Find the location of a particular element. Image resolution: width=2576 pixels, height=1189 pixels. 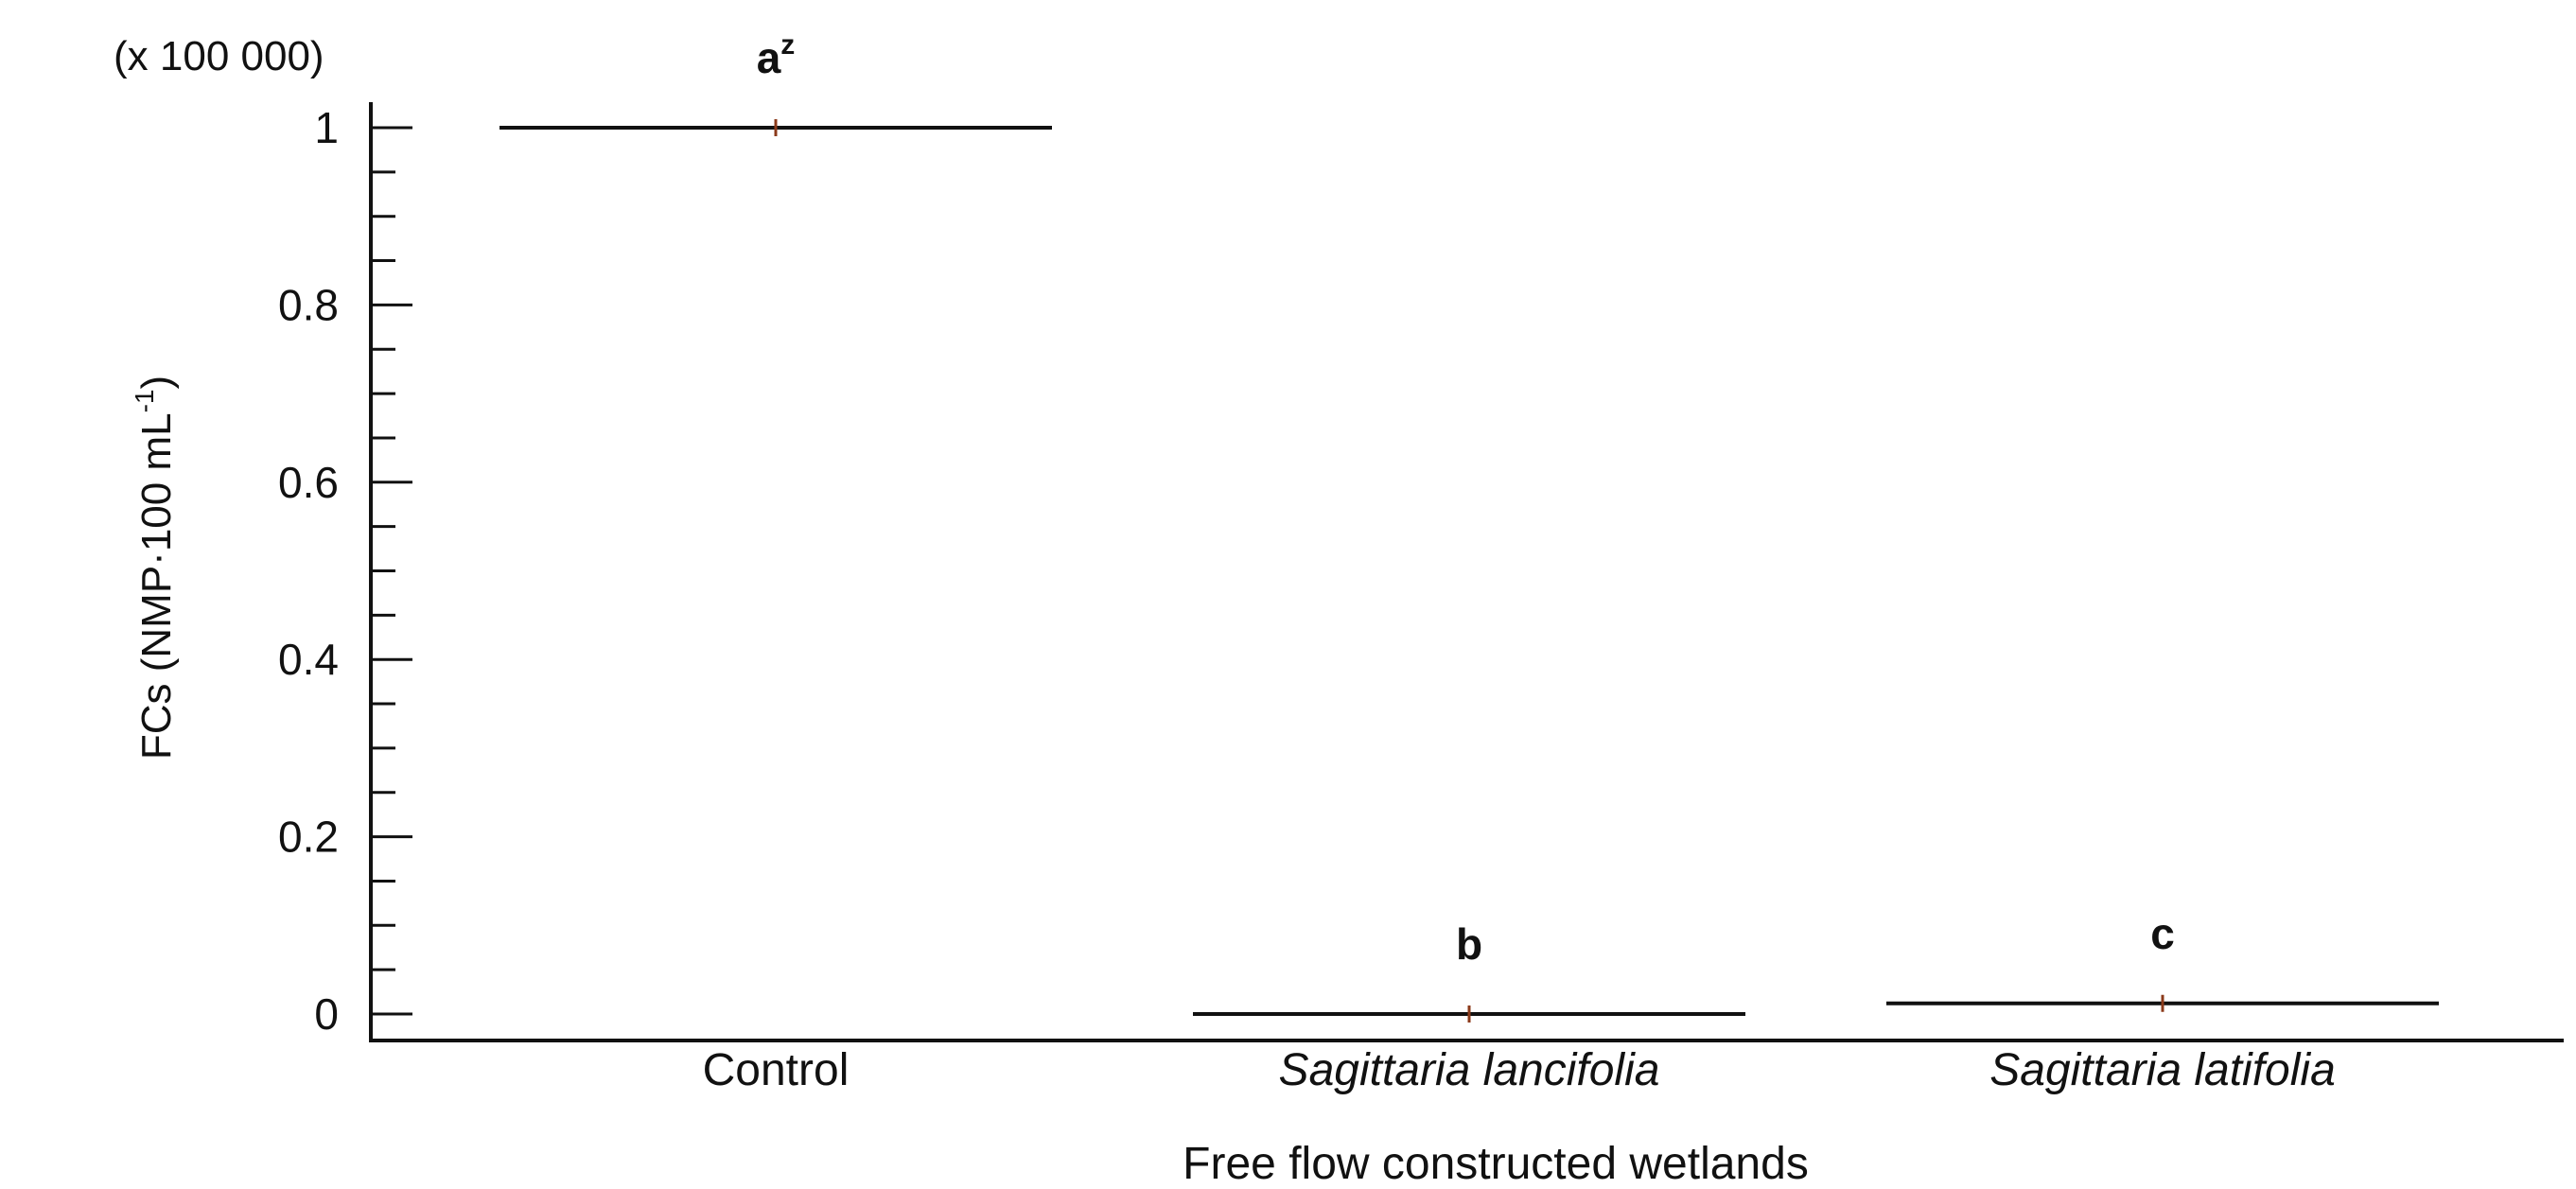

y-axis-label-main: FCs (NMP·100 mL is located at coordinates (157, 586).